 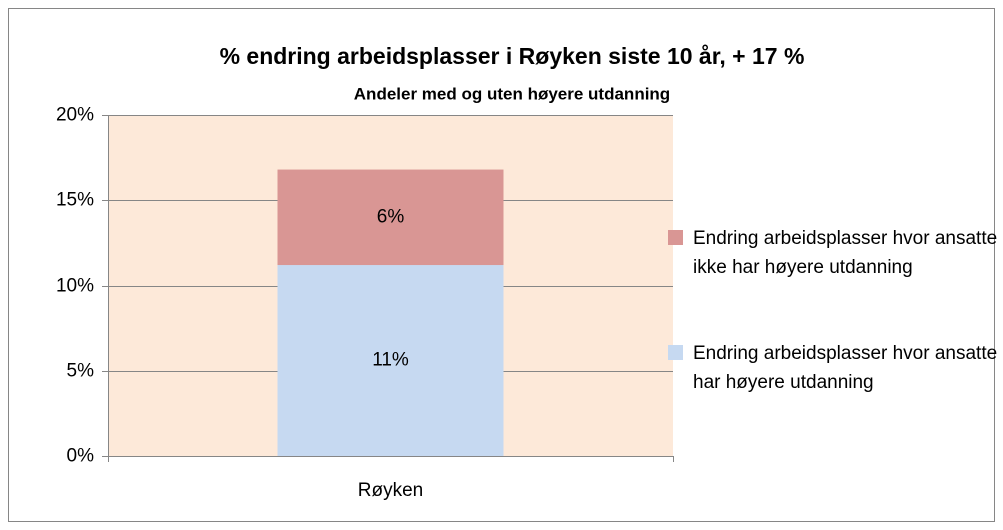 I want to click on chart-subtitle: Andeler med og uten høyere utdanning, so click(x=512, y=93).